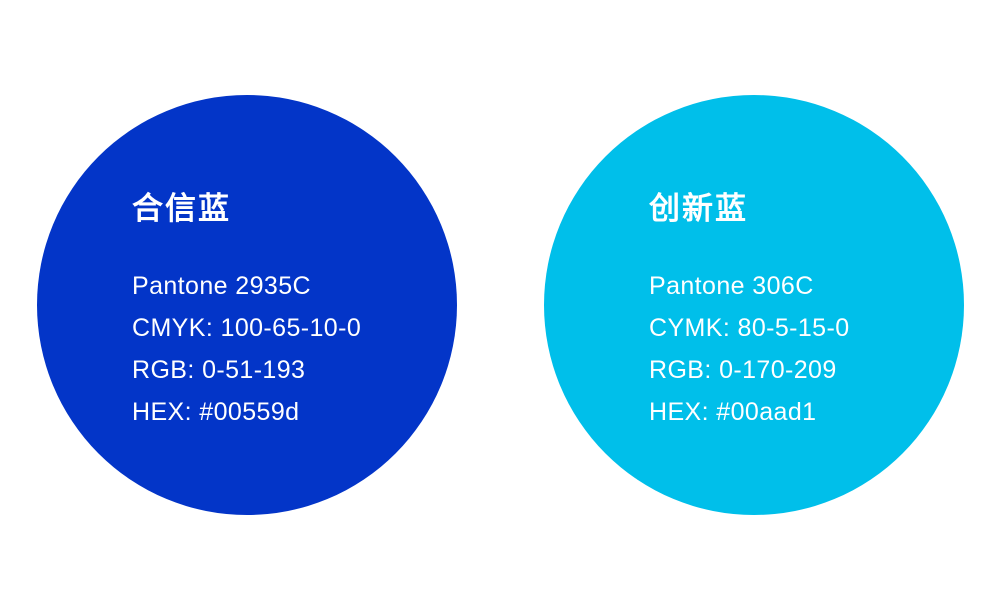  Describe the element at coordinates (698, 208) in the screenshot. I see `swatch-title: 创新蓝` at that location.